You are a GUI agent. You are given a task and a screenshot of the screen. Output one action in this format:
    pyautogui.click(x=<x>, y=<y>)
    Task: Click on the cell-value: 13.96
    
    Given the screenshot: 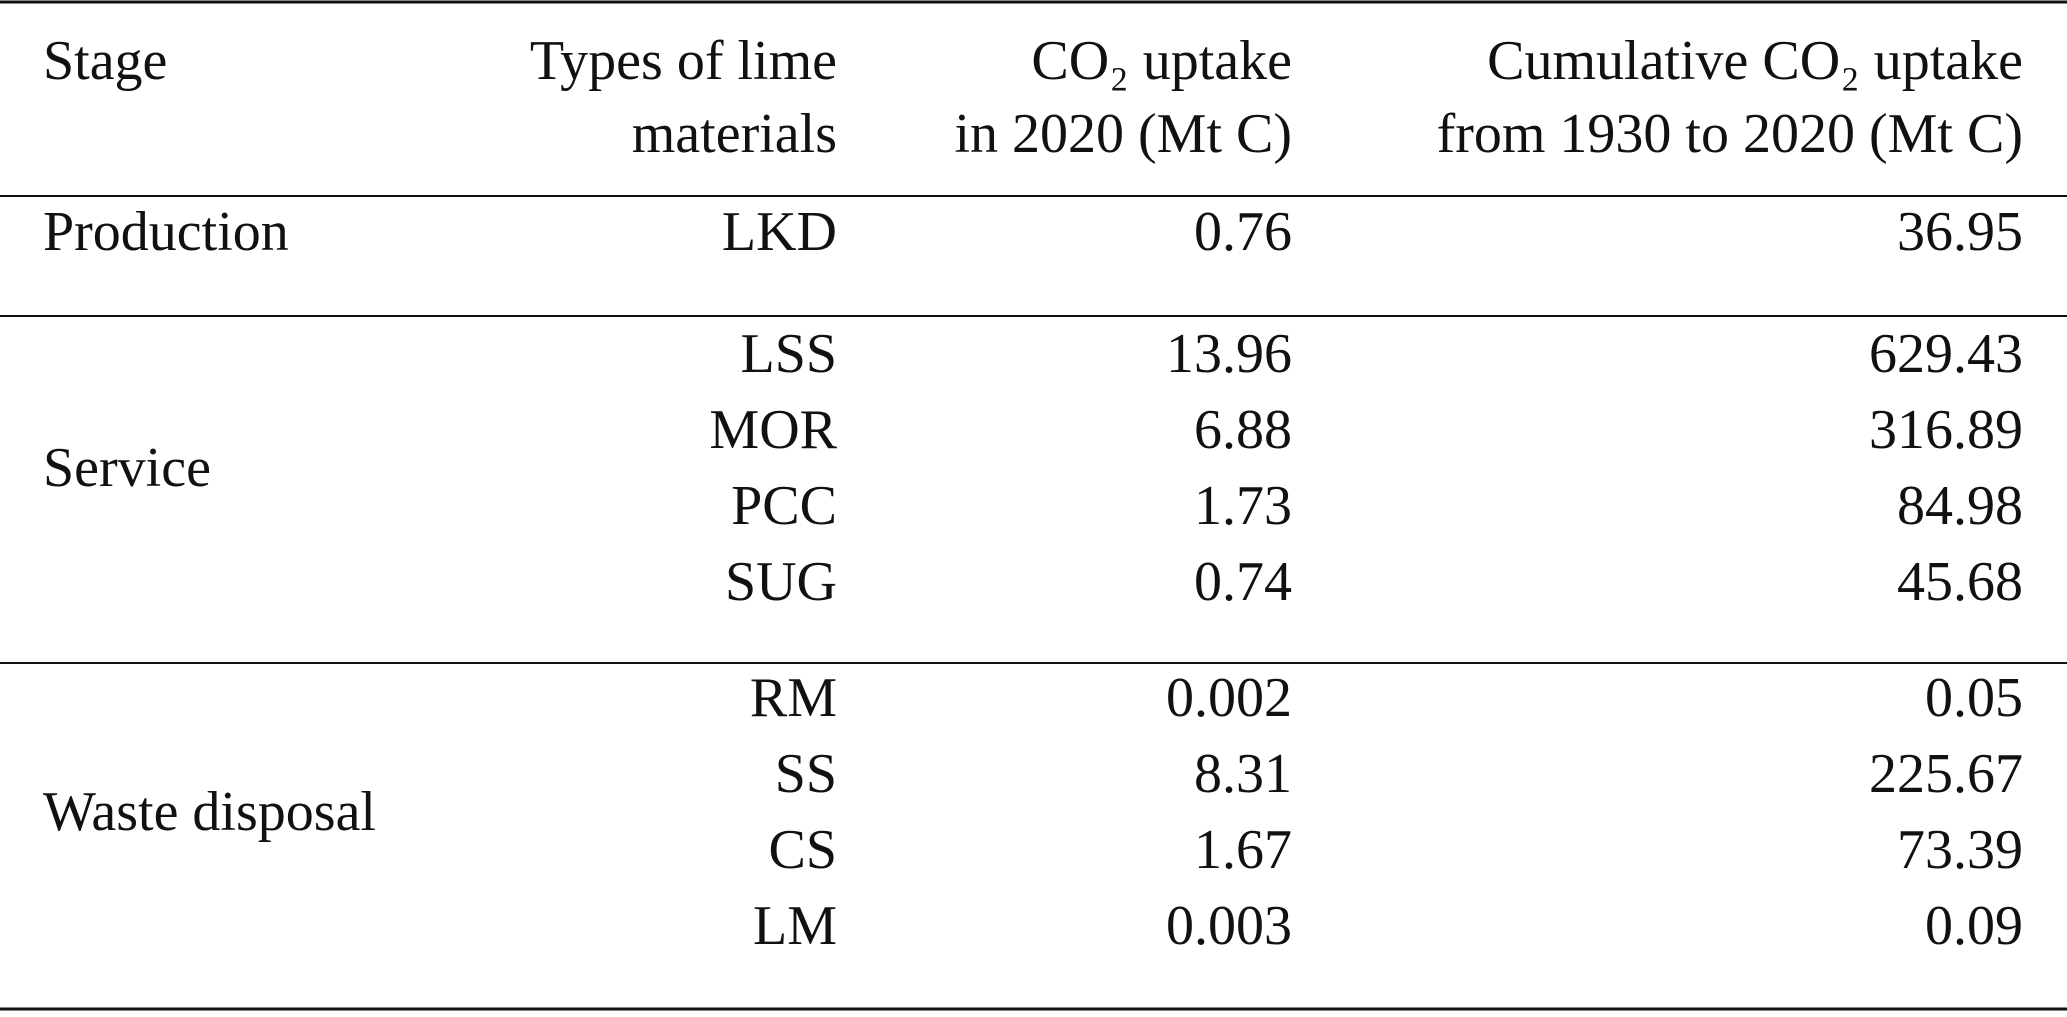 What is the action you would take?
    pyautogui.click(x=1229, y=354)
    